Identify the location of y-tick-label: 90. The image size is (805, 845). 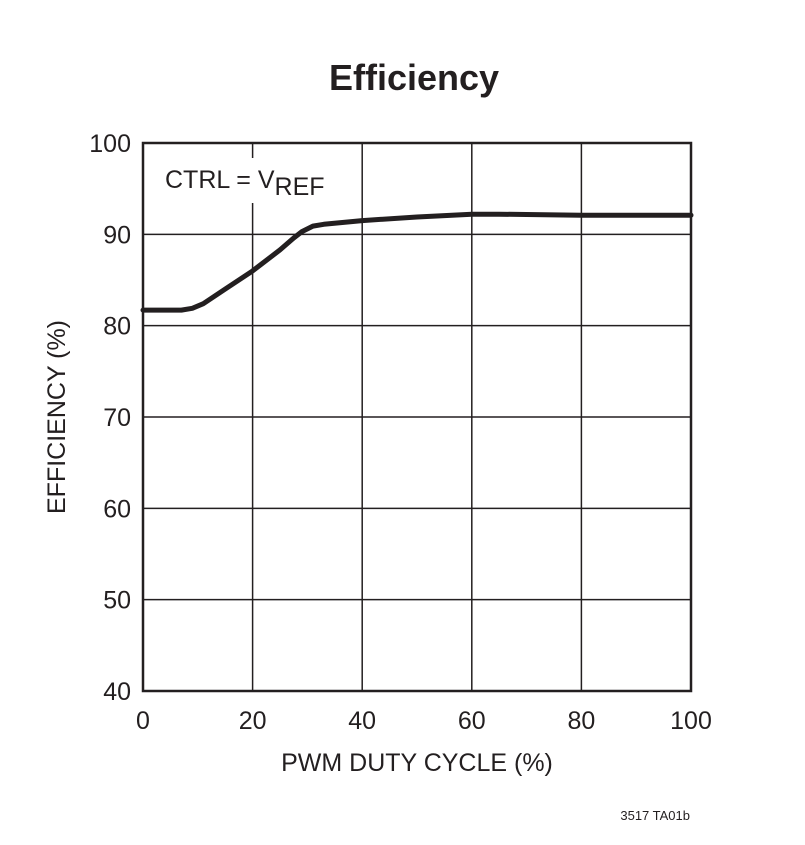
(117, 235).